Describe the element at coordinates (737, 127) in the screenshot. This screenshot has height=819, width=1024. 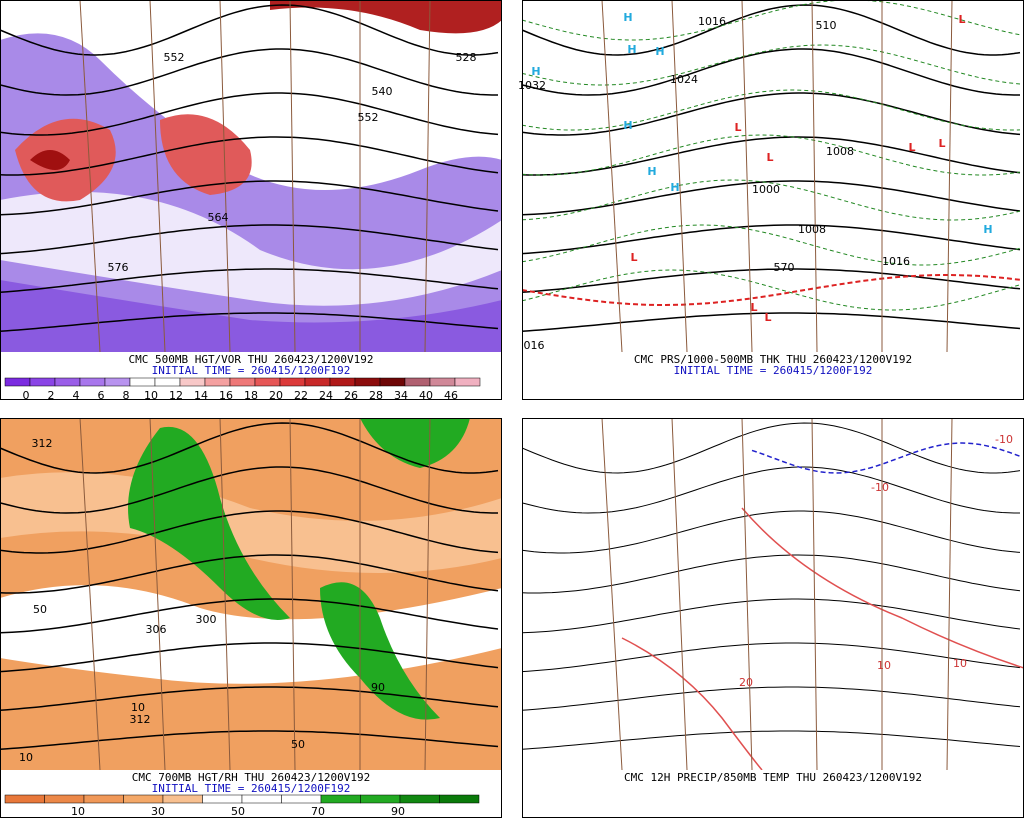
I see `pressure-center: L` at that location.